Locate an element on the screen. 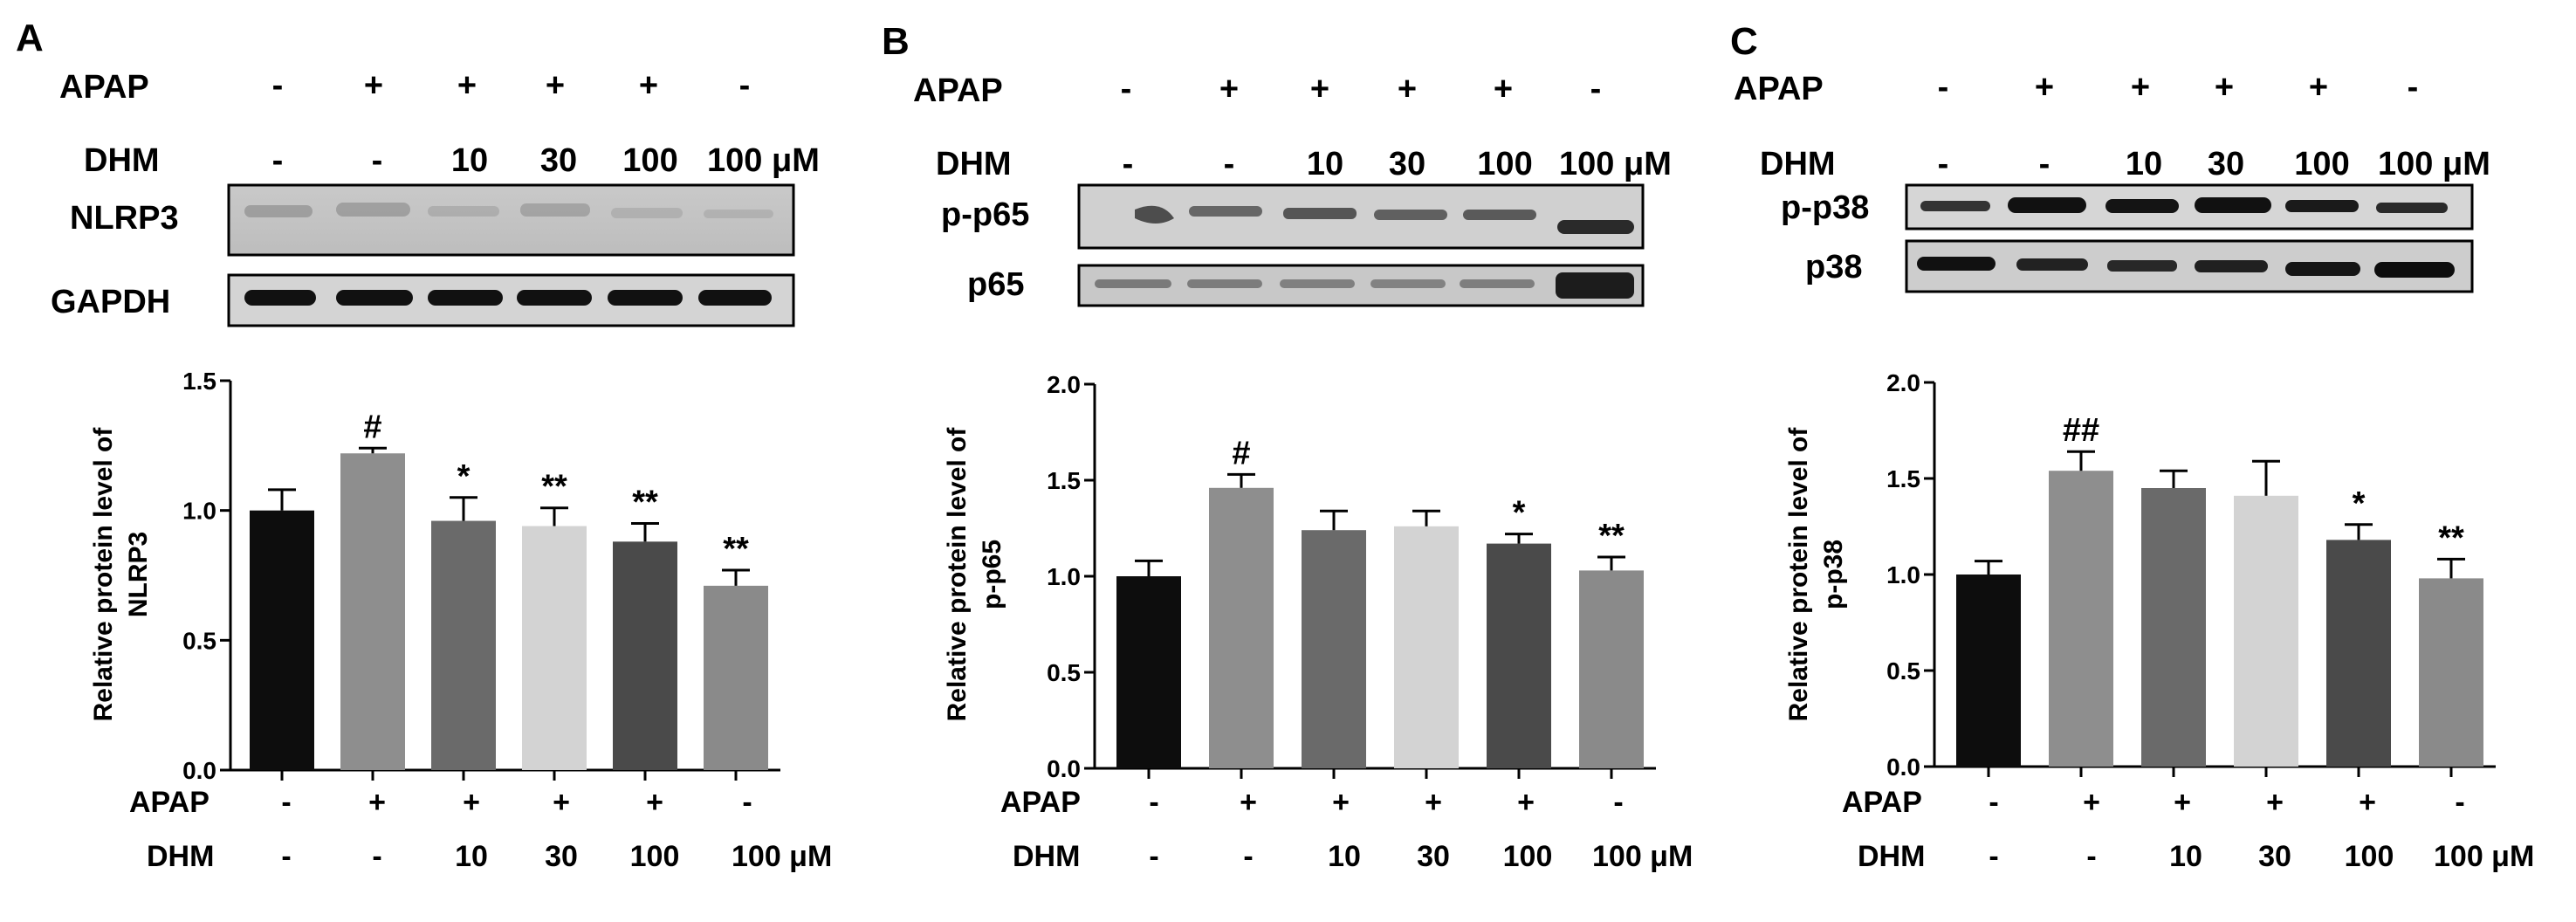 The height and width of the screenshot is (922, 2576). axis-dhm-dose: 100 μM is located at coordinates (1642, 856).